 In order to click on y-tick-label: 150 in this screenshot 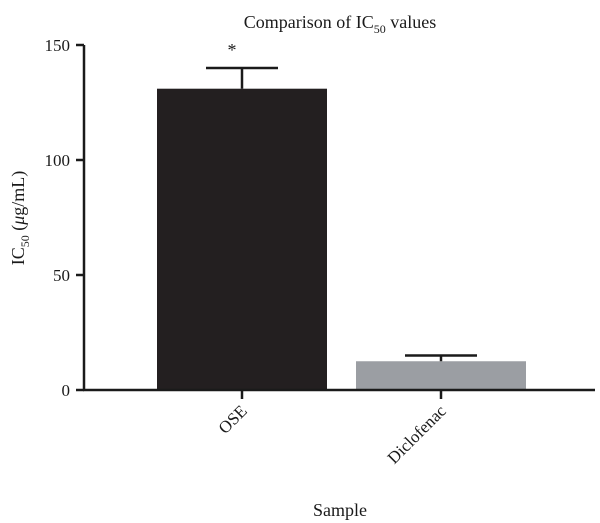, I will do `click(58, 45)`.